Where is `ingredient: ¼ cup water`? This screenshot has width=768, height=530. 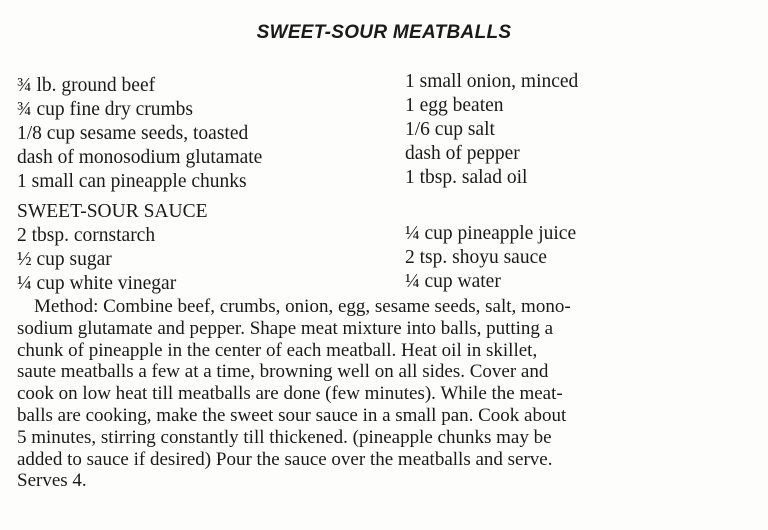
ingredient: ¼ cup water is located at coordinates (453, 281).